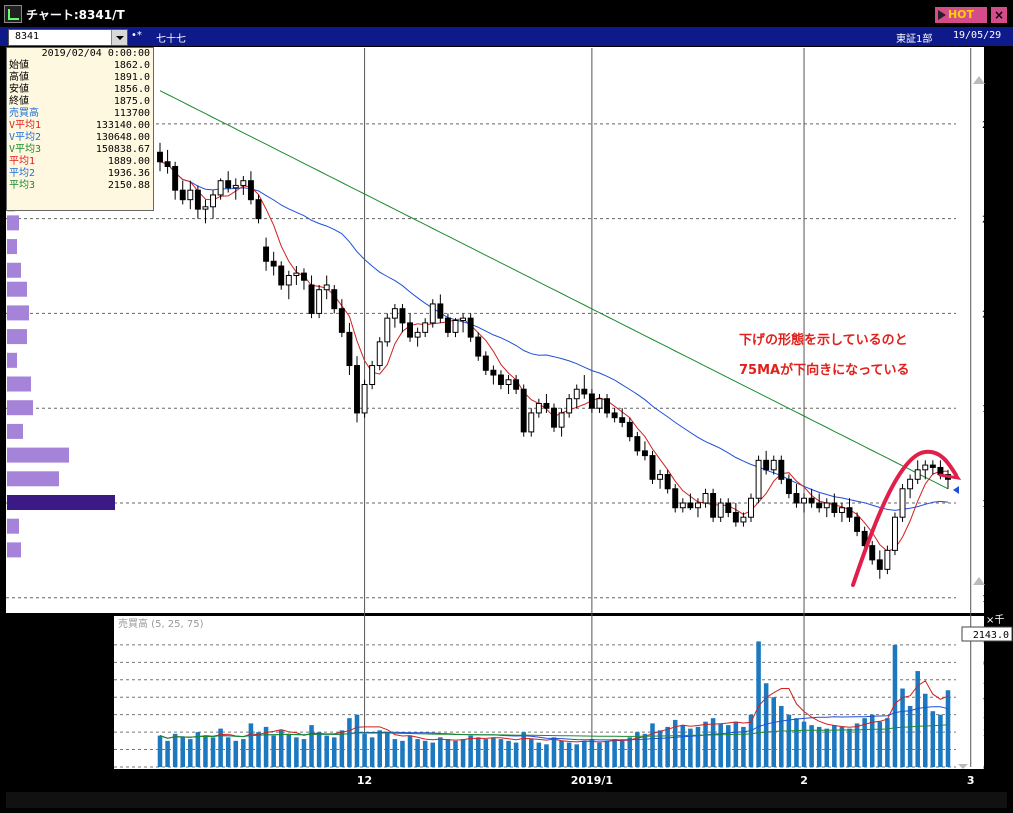  Describe the element at coordinates (823, 340) in the screenshot. I see `annotation-line1: 下げの形態を示しているのと` at that location.